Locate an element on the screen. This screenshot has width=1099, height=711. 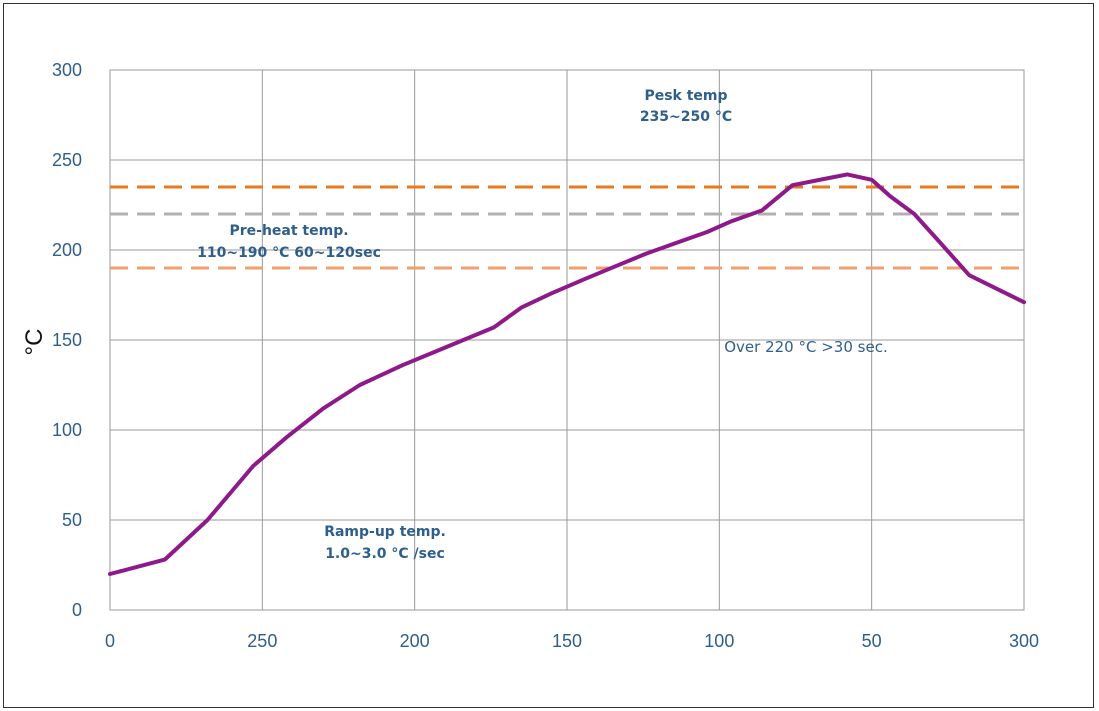
y-tick-250: 250 is located at coordinates (67, 160).